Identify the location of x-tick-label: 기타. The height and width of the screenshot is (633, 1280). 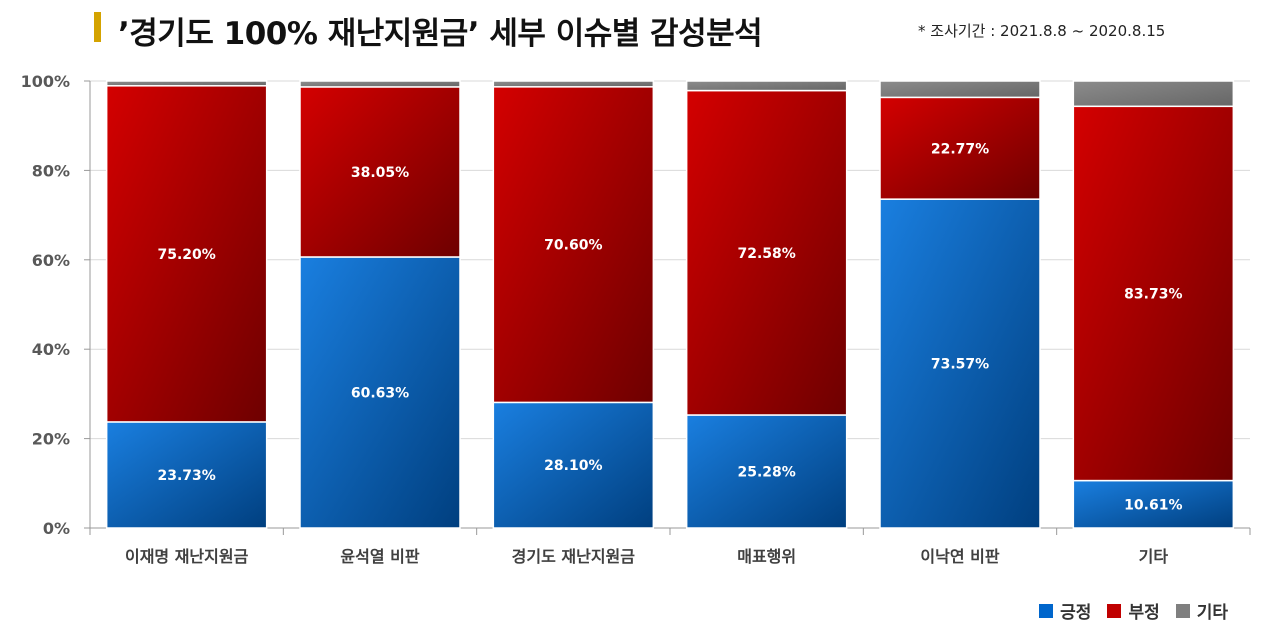
(1154, 556).